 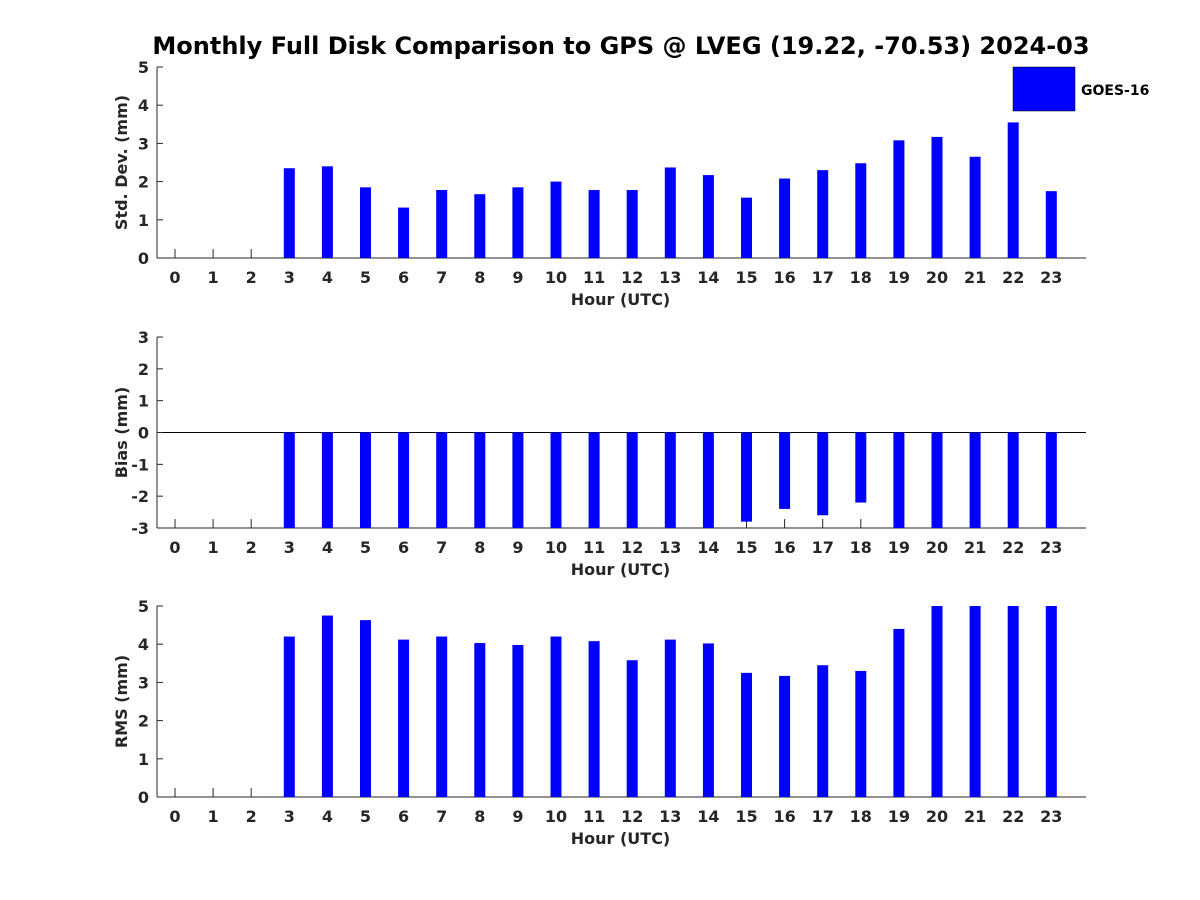 What do you see at coordinates (143, 105) in the screenshot?
I see `y-tick-label: 4` at bounding box center [143, 105].